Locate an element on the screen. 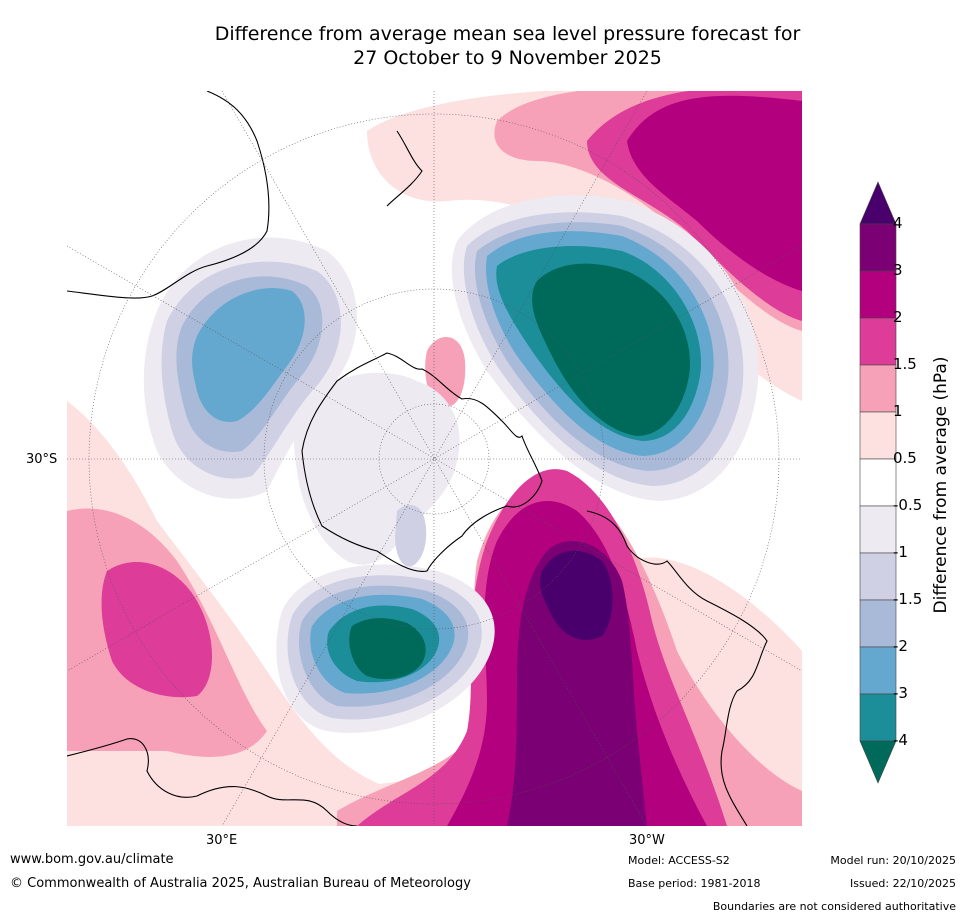  anomaly-region-pos-1-ross is located at coordinates (445, 372).